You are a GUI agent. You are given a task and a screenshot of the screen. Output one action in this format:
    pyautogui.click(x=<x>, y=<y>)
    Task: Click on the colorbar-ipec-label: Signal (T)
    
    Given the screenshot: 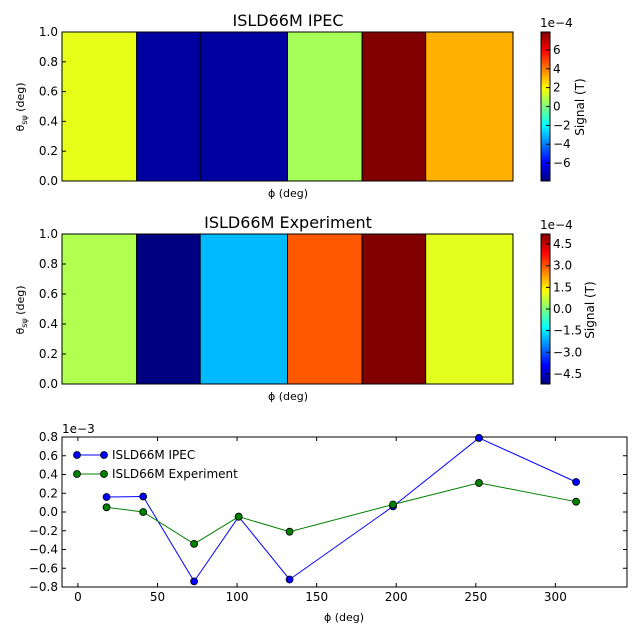 What is the action you would take?
    pyautogui.click(x=580, y=106)
    